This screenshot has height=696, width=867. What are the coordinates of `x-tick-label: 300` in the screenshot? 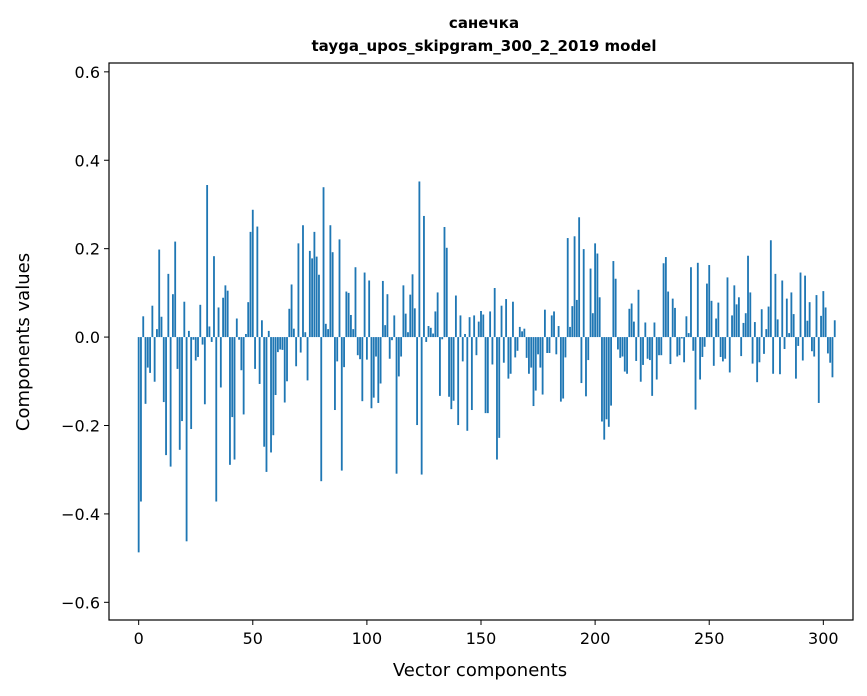 It's located at (823, 638).